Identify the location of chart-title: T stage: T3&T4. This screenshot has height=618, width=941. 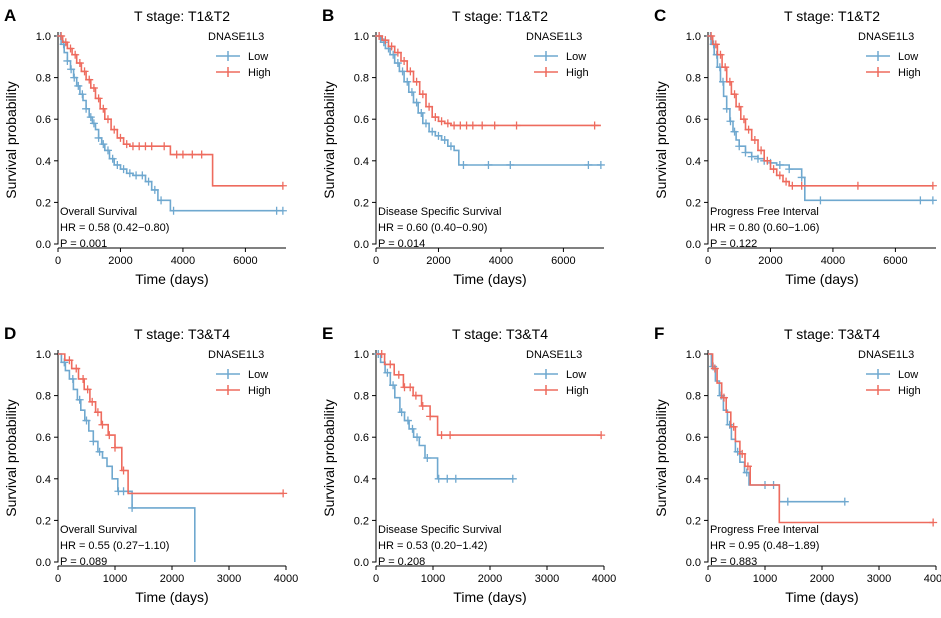
(182, 334).